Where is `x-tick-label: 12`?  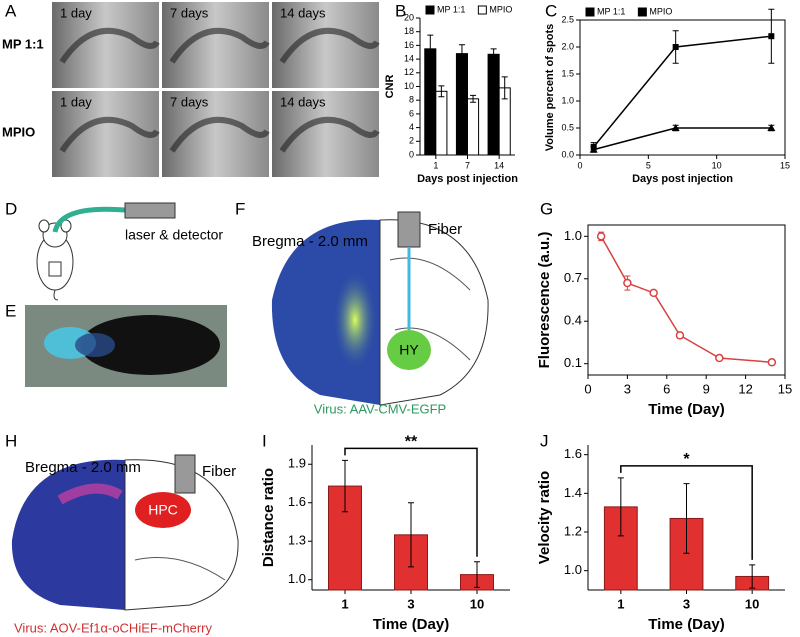
x-tick-label: 12 is located at coordinates (745, 388).